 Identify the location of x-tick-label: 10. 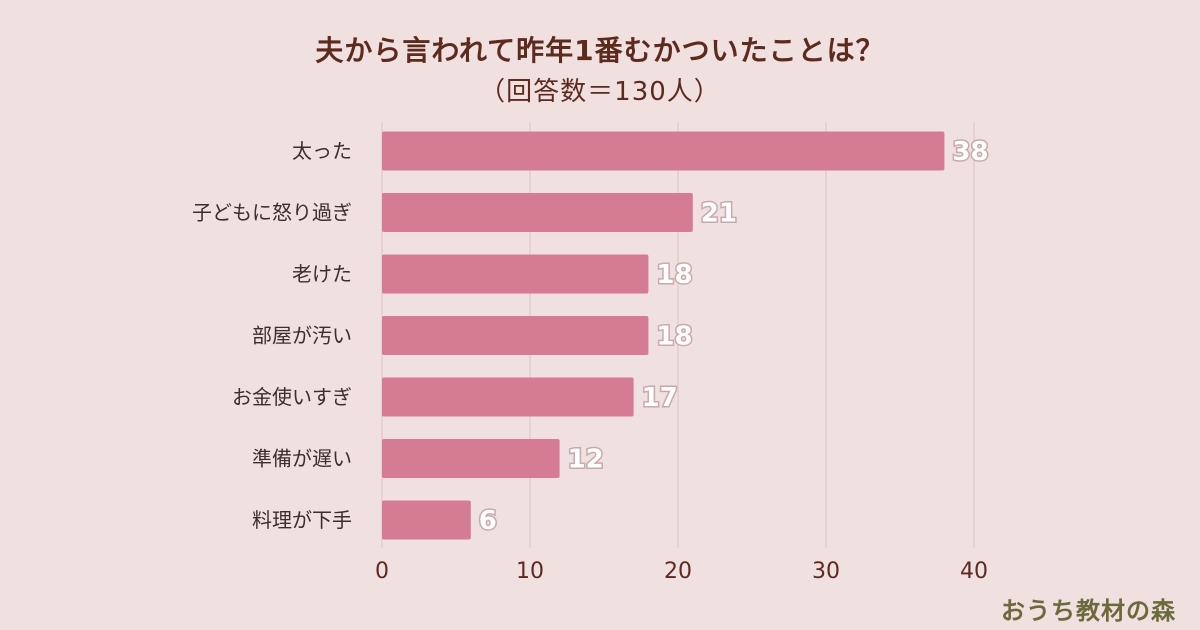
(530, 571).